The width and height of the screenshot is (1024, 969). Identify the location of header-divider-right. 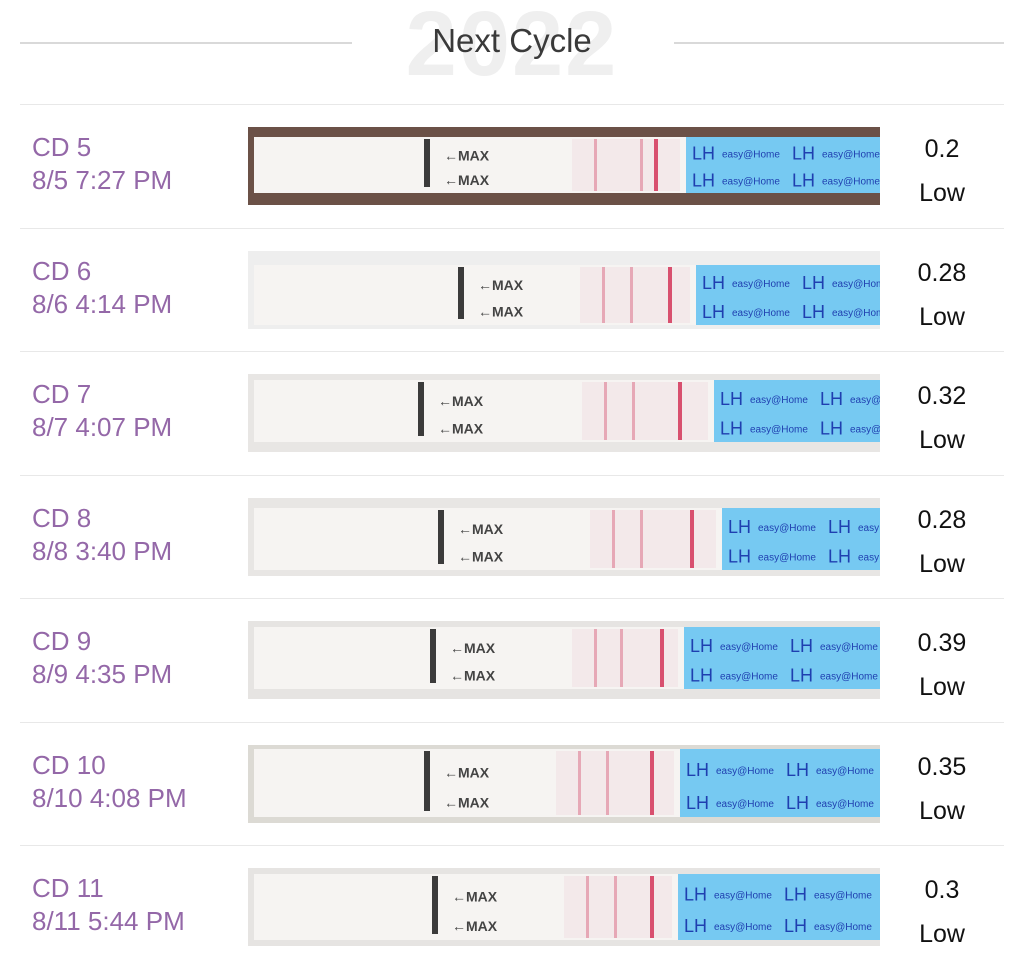
(839, 43).